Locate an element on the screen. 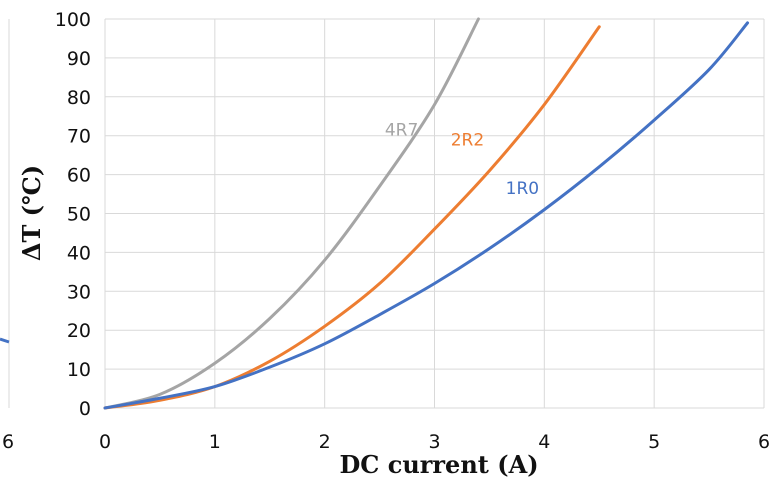  y-axis-title: ΔT (℃) is located at coordinates (31, 213).